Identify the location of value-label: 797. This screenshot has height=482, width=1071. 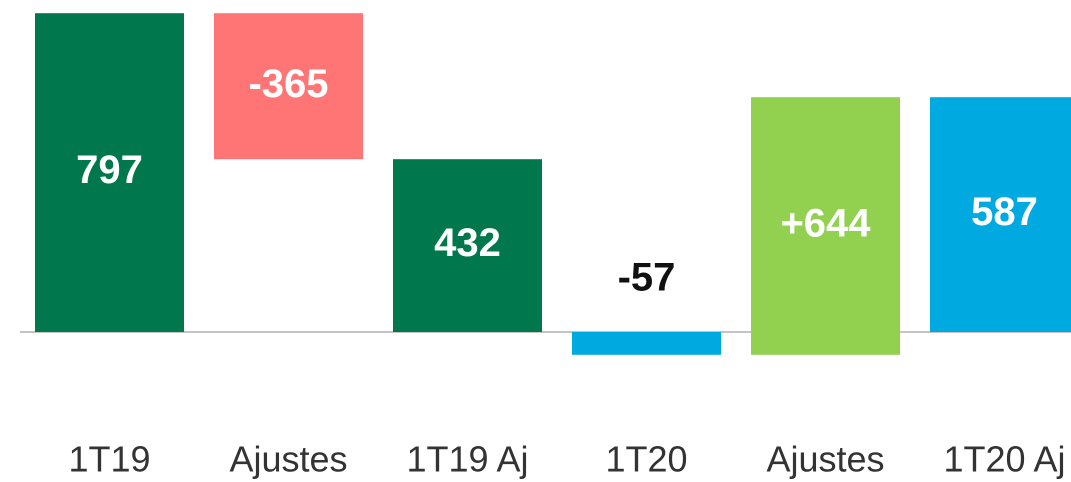
(109, 170).